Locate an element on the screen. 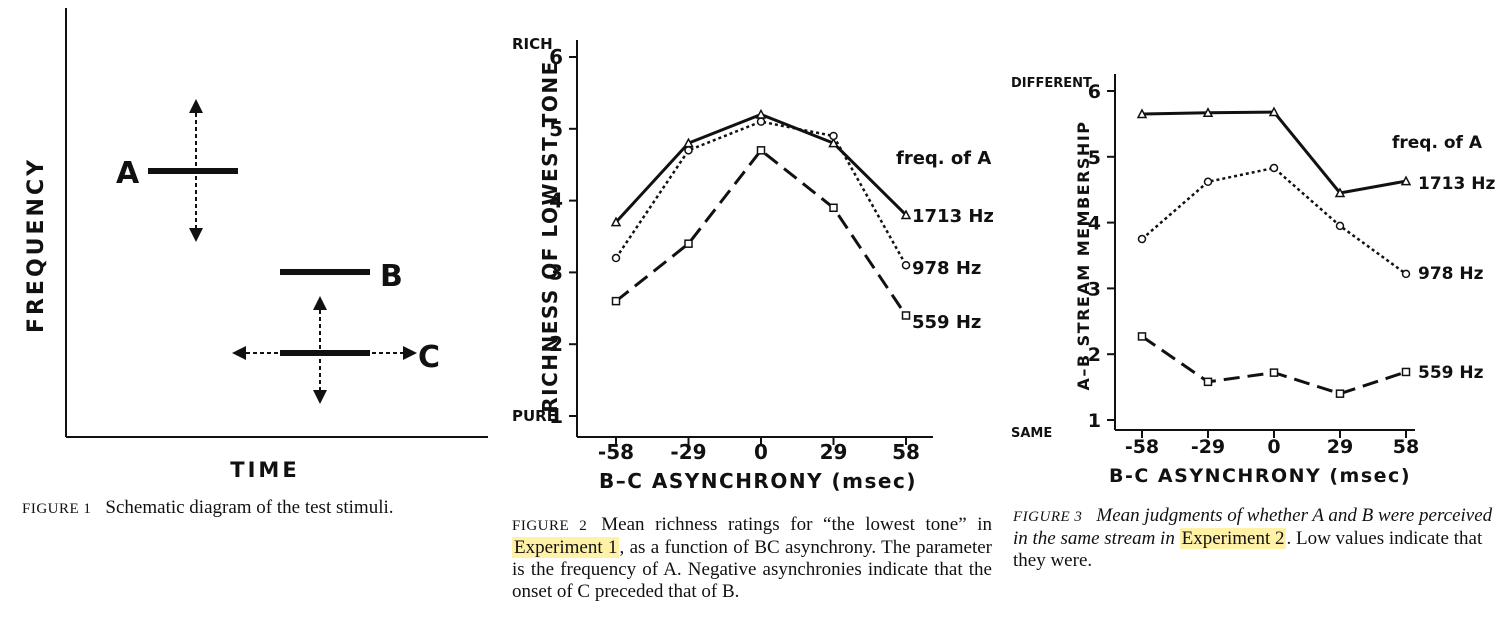  figure1-ylabel: FREQUENCY is located at coordinates (36, 245).